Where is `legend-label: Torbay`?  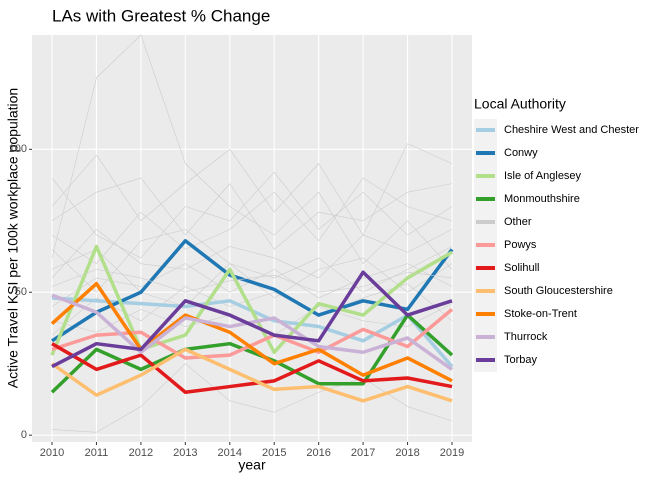 legend-label: Torbay is located at coordinates (521, 360).